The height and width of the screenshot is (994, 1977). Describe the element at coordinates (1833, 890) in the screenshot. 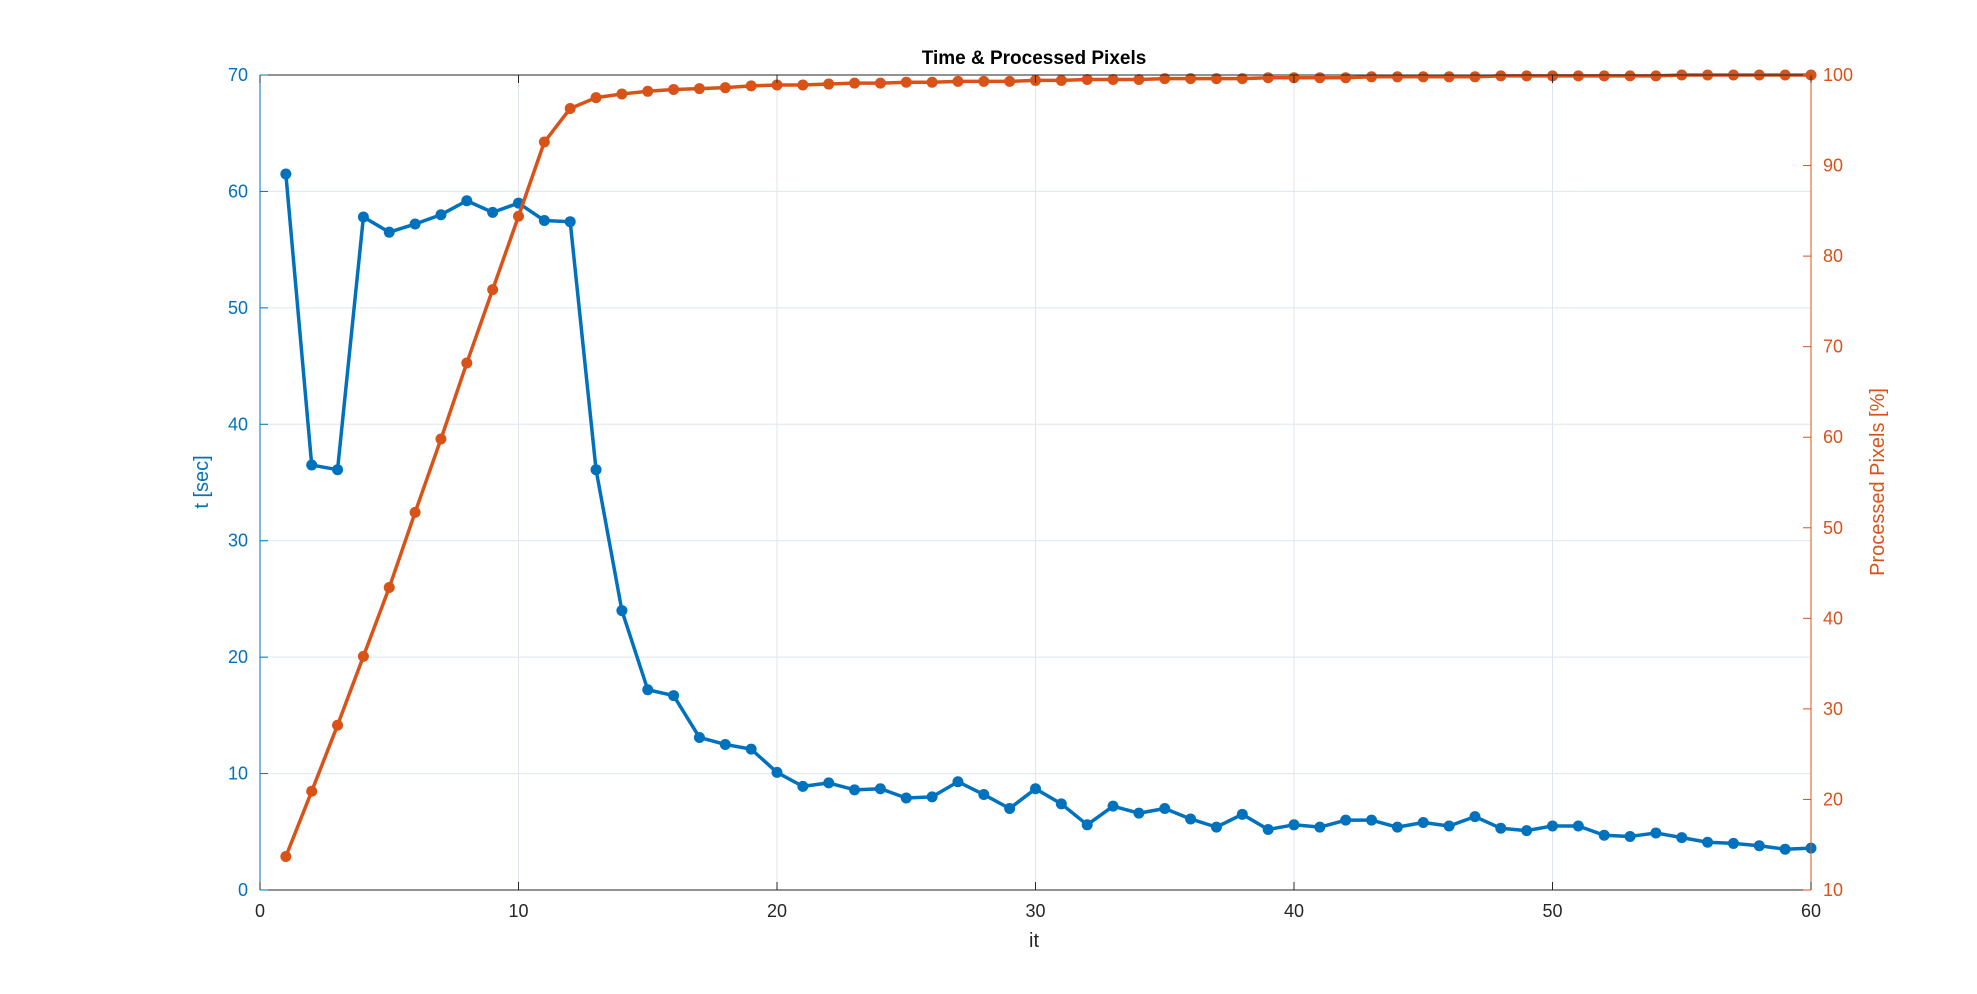

I see `y-tick-label-right: 10` at that location.